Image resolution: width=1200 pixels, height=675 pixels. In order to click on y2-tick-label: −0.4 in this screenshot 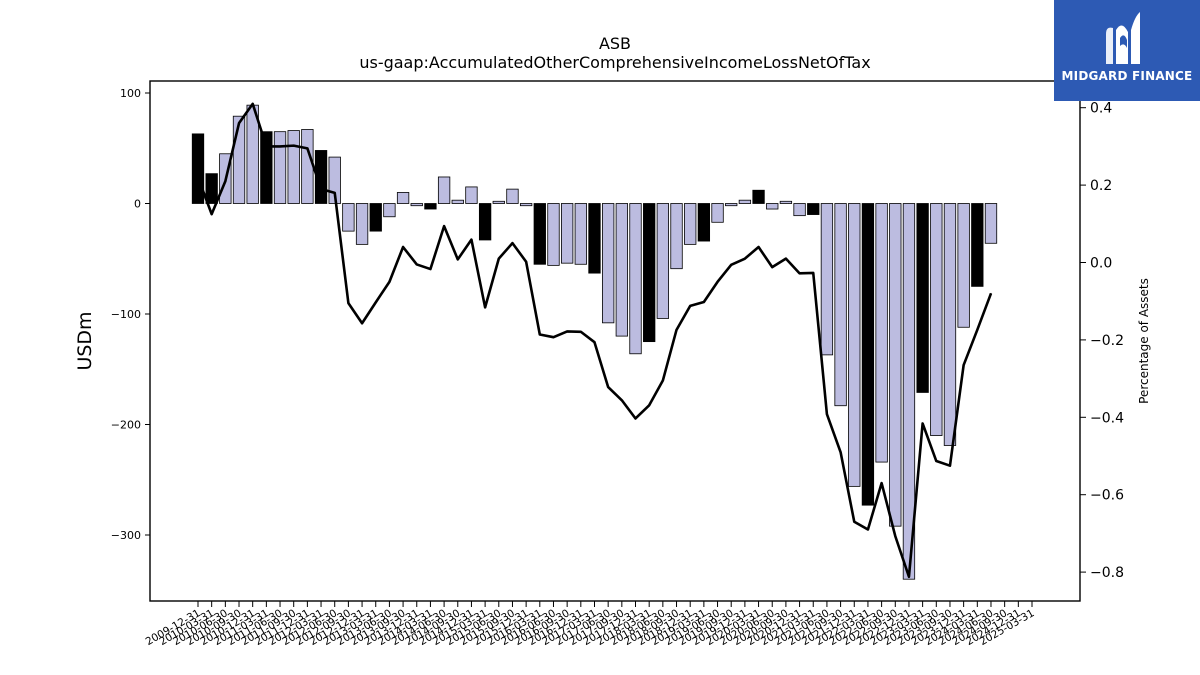, I will do `click(1107, 418)`.